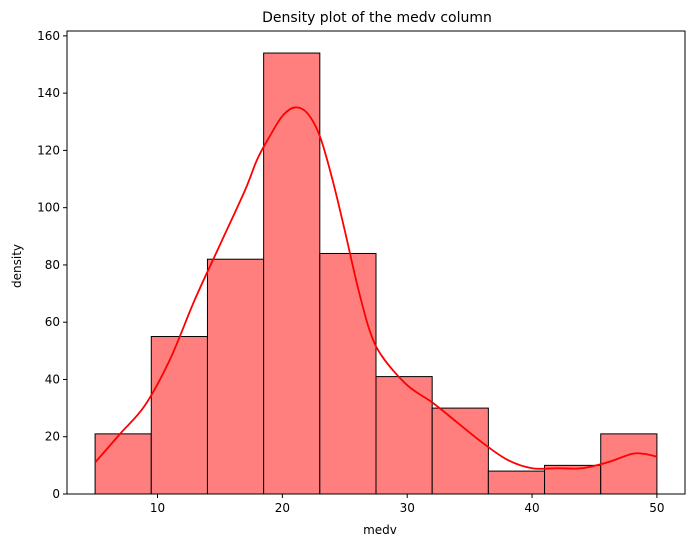  I want to click on y-axis-label: density, so click(17, 266).